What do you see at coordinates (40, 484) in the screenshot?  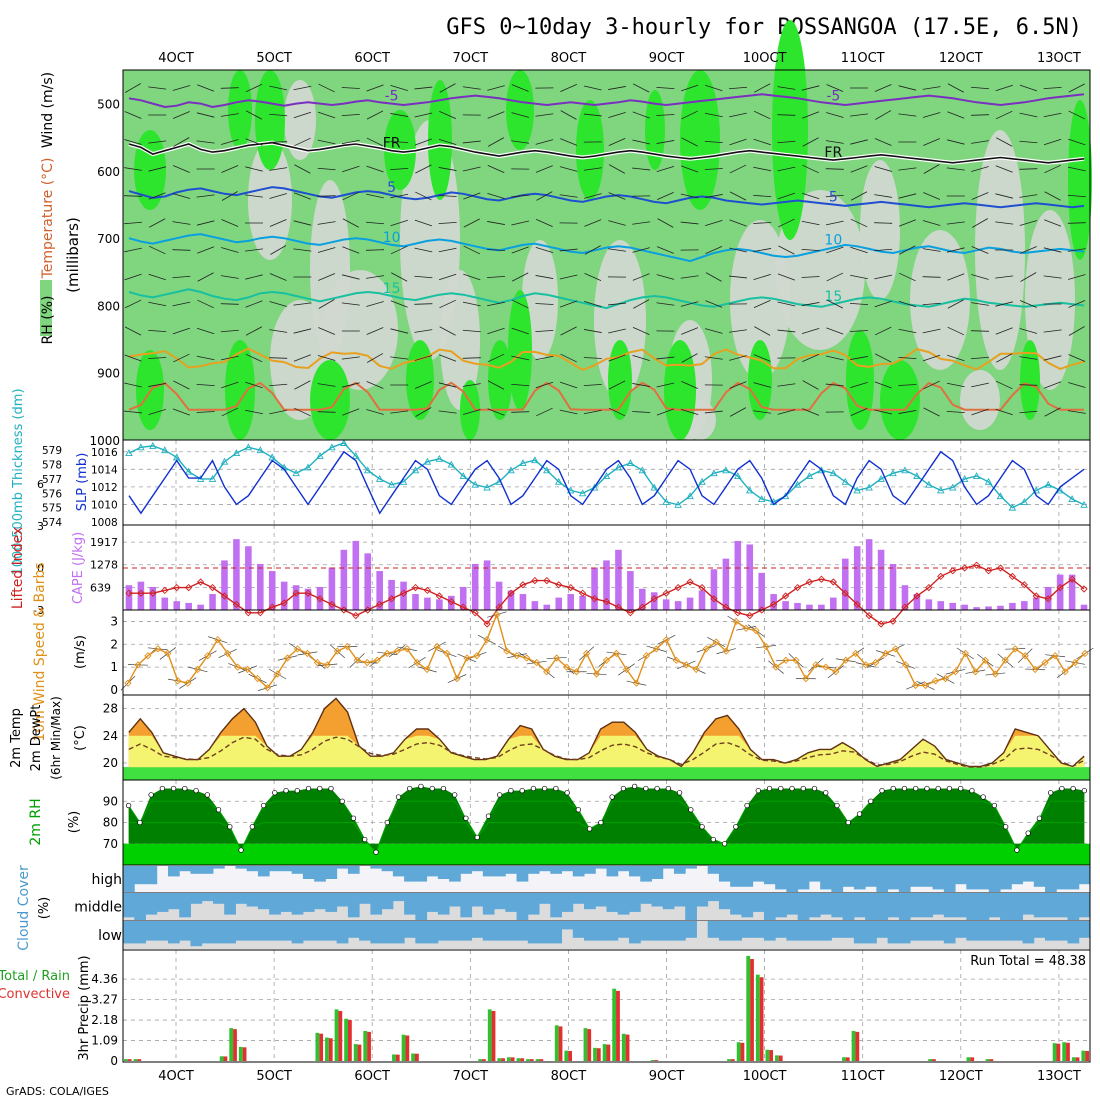 I see `lifted-index-tick-label: 6` at bounding box center [40, 484].